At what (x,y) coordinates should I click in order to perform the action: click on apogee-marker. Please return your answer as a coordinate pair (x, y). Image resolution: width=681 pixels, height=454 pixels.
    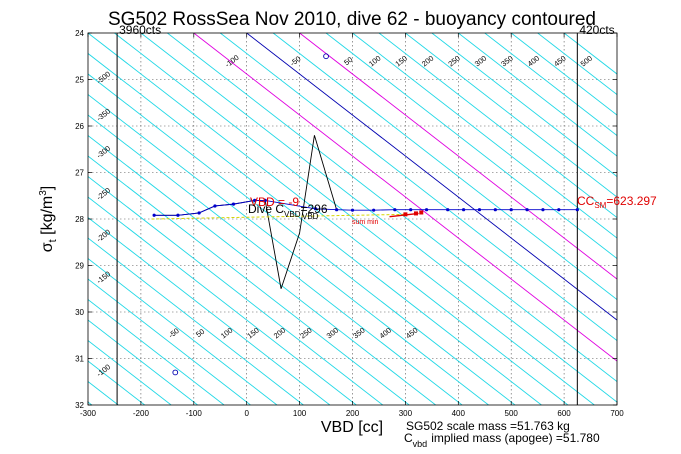
    Looking at the image, I should click on (421, 212).